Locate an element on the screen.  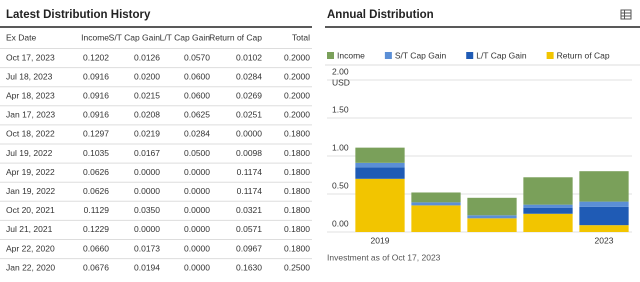
column-header: Ex Date is located at coordinates (21, 37).